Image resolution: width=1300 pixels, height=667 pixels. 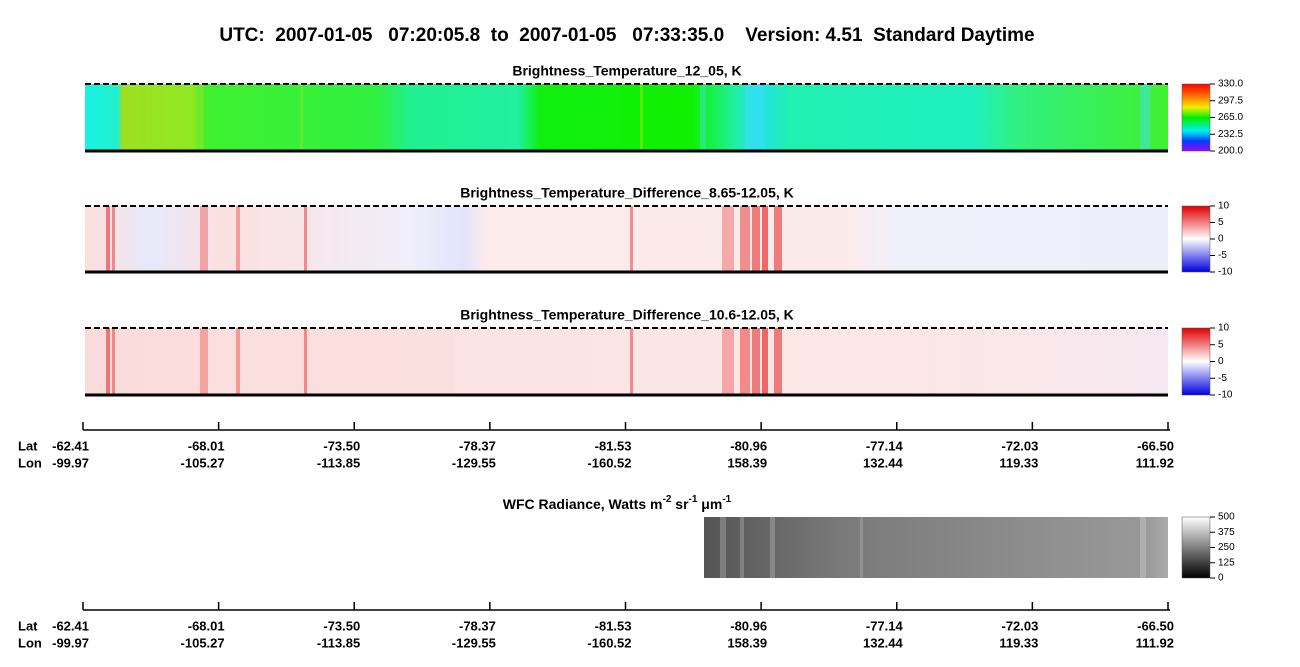 I want to click on panel-title: Brightness_Temperature_12_05, K, so click(x=626, y=71).